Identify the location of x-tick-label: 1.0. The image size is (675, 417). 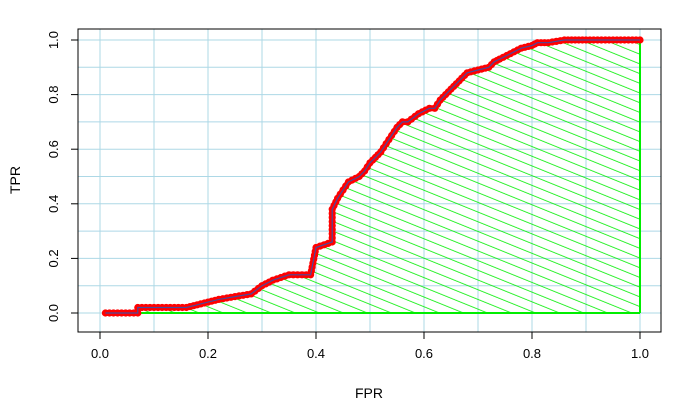
(640, 353).